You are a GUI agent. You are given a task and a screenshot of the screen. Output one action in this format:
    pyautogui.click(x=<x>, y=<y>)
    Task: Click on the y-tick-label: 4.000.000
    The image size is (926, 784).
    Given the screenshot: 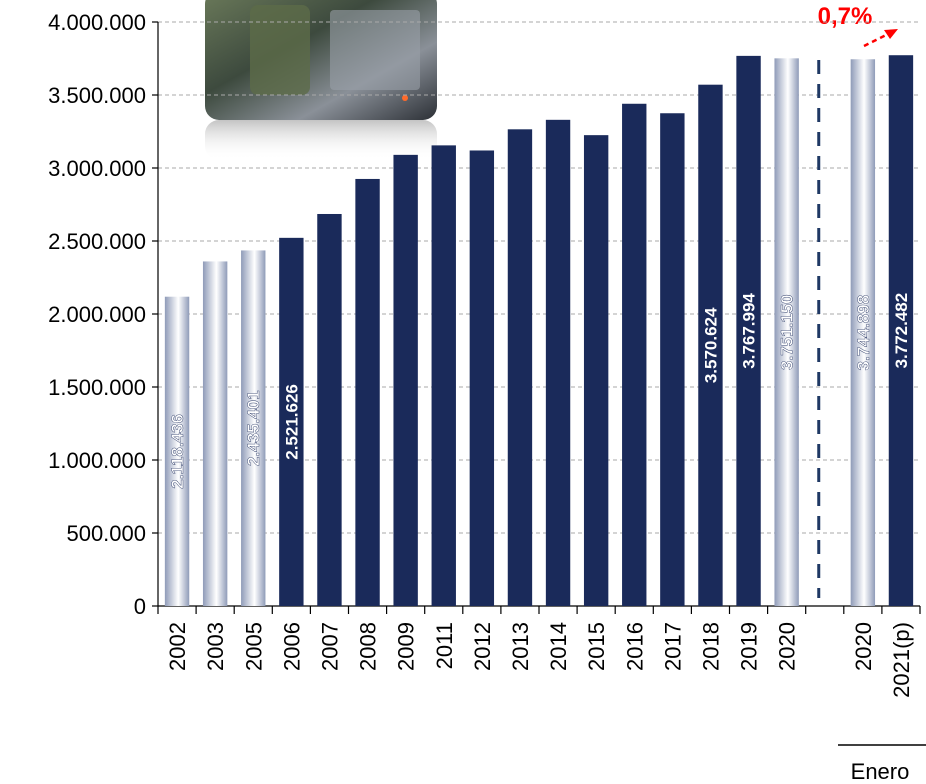 What is the action you would take?
    pyautogui.click(x=97, y=22)
    